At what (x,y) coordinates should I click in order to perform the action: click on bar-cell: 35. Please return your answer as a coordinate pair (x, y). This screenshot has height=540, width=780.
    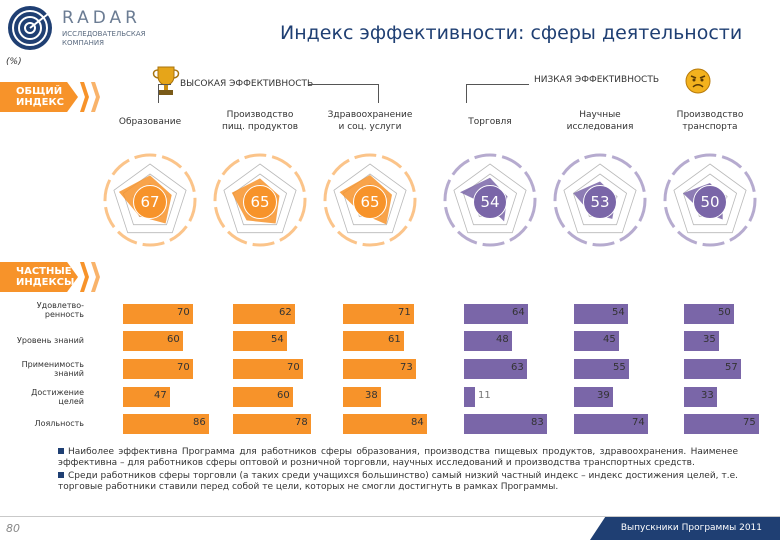
    Looking at the image, I should click on (732, 341).